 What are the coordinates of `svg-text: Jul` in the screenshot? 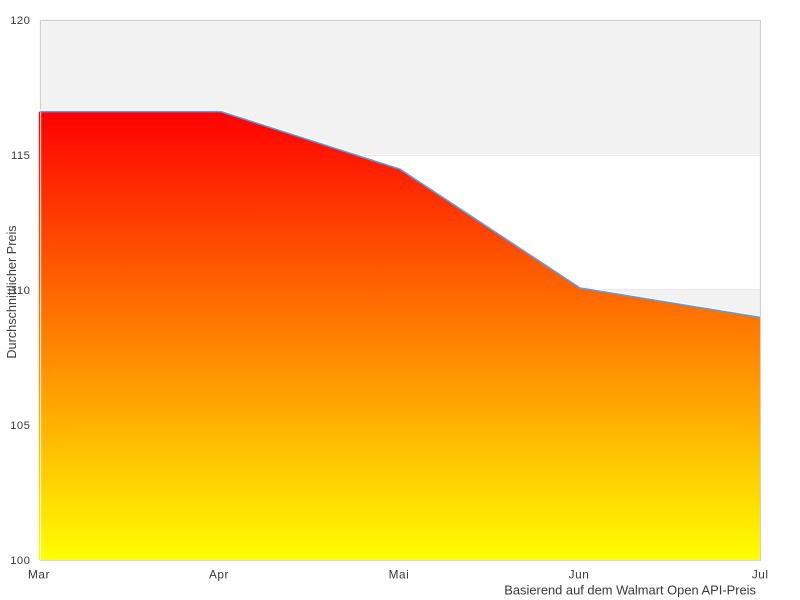 It's located at (760, 574).